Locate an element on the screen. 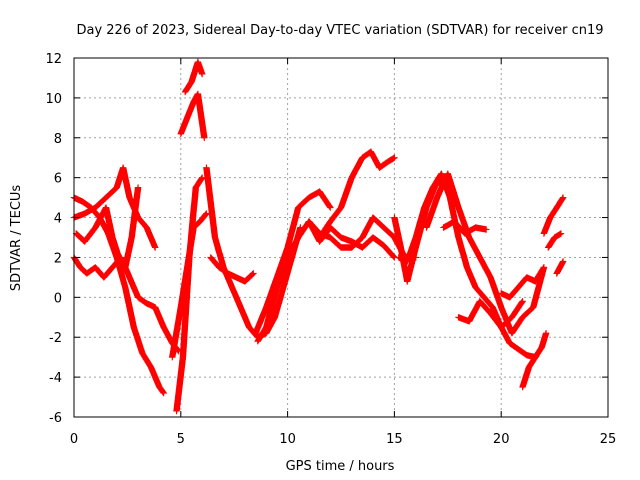  x-tick-label: 15 is located at coordinates (394, 439).